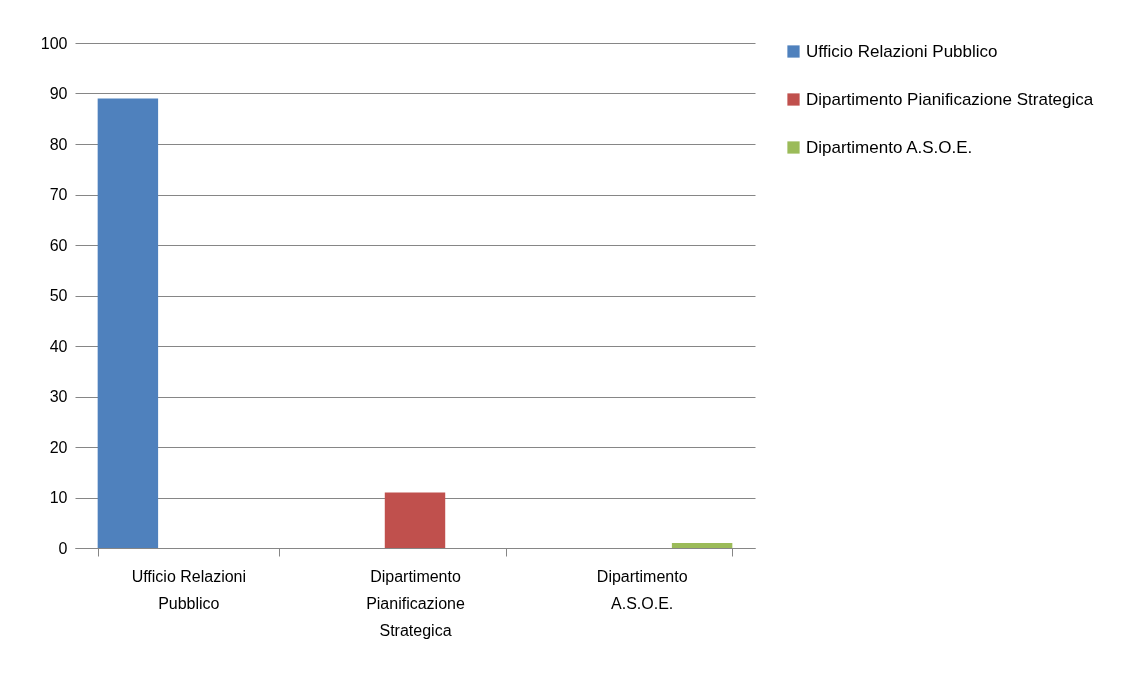  What do you see at coordinates (58, 194) in the screenshot?
I see `y-tick-label: 70` at bounding box center [58, 194].